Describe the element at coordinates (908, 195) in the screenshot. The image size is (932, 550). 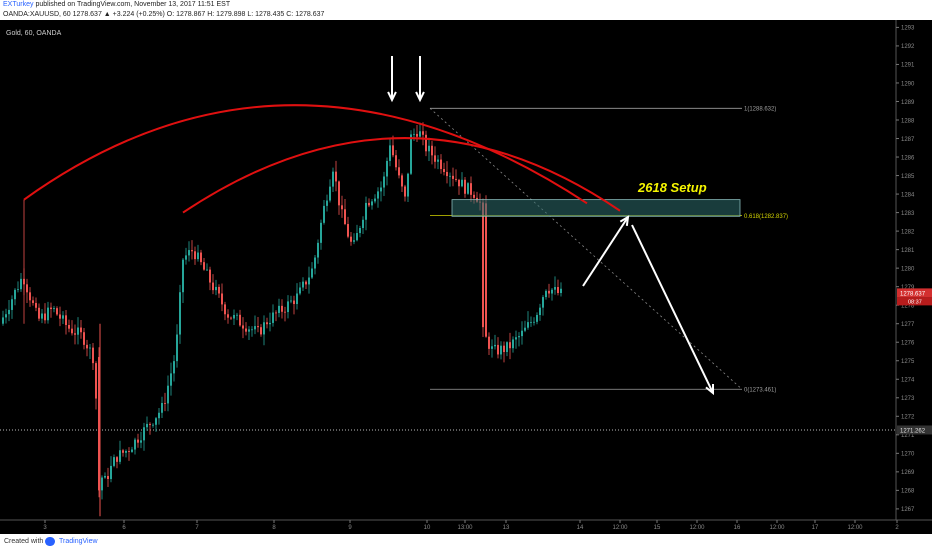
I see `price-tick-label: 1284` at that location.